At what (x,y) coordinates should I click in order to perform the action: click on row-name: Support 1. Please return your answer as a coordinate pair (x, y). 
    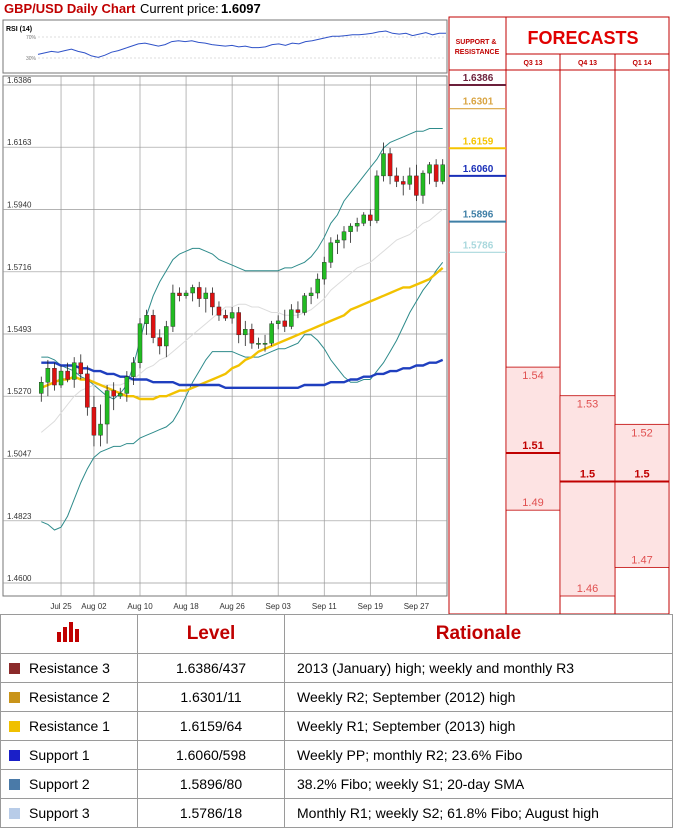
    Looking at the image, I should click on (59, 755).